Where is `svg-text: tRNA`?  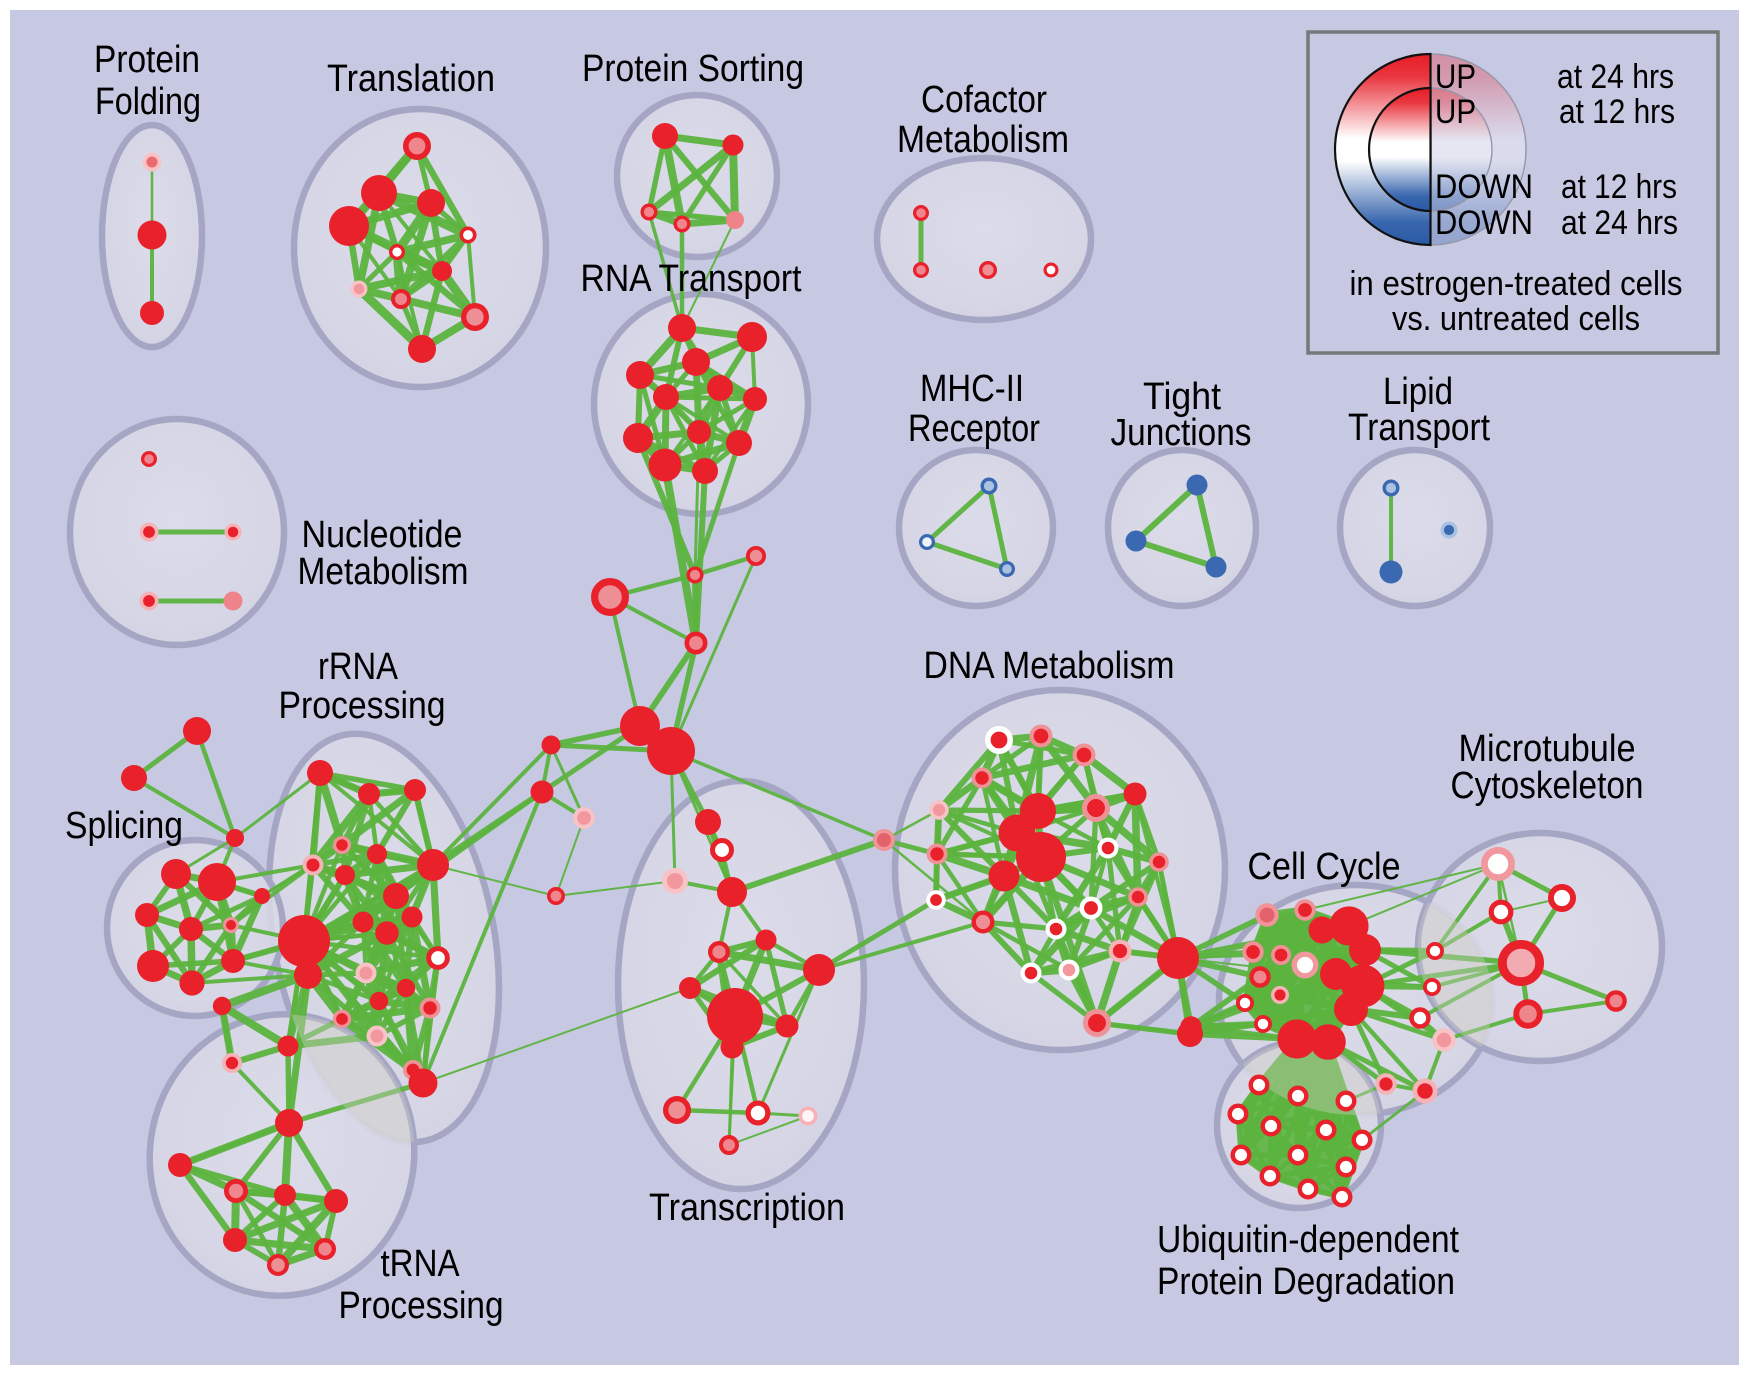 svg-text: tRNA is located at coordinates (421, 1264).